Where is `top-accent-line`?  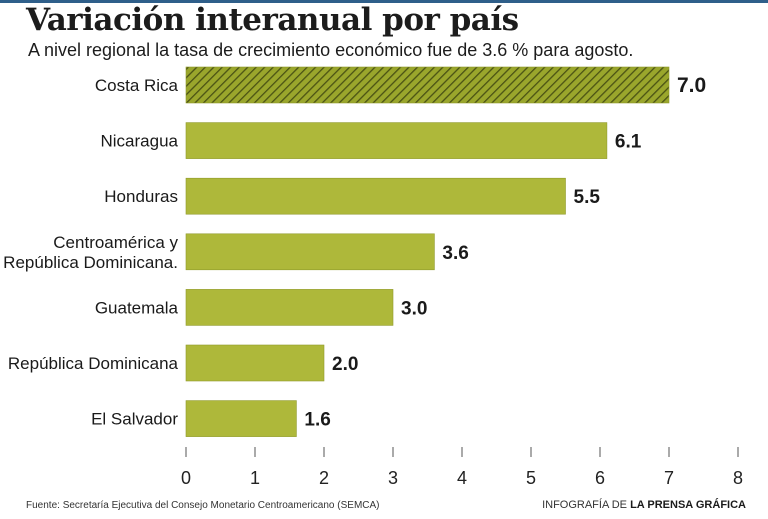 top-accent-line is located at coordinates (384, 1).